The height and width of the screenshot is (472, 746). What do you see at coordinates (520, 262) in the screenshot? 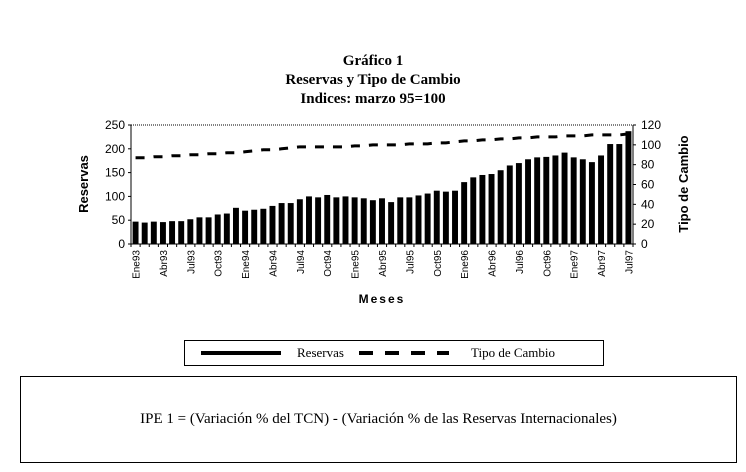
I see `x-tick-label: Jul96` at bounding box center [520, 262].